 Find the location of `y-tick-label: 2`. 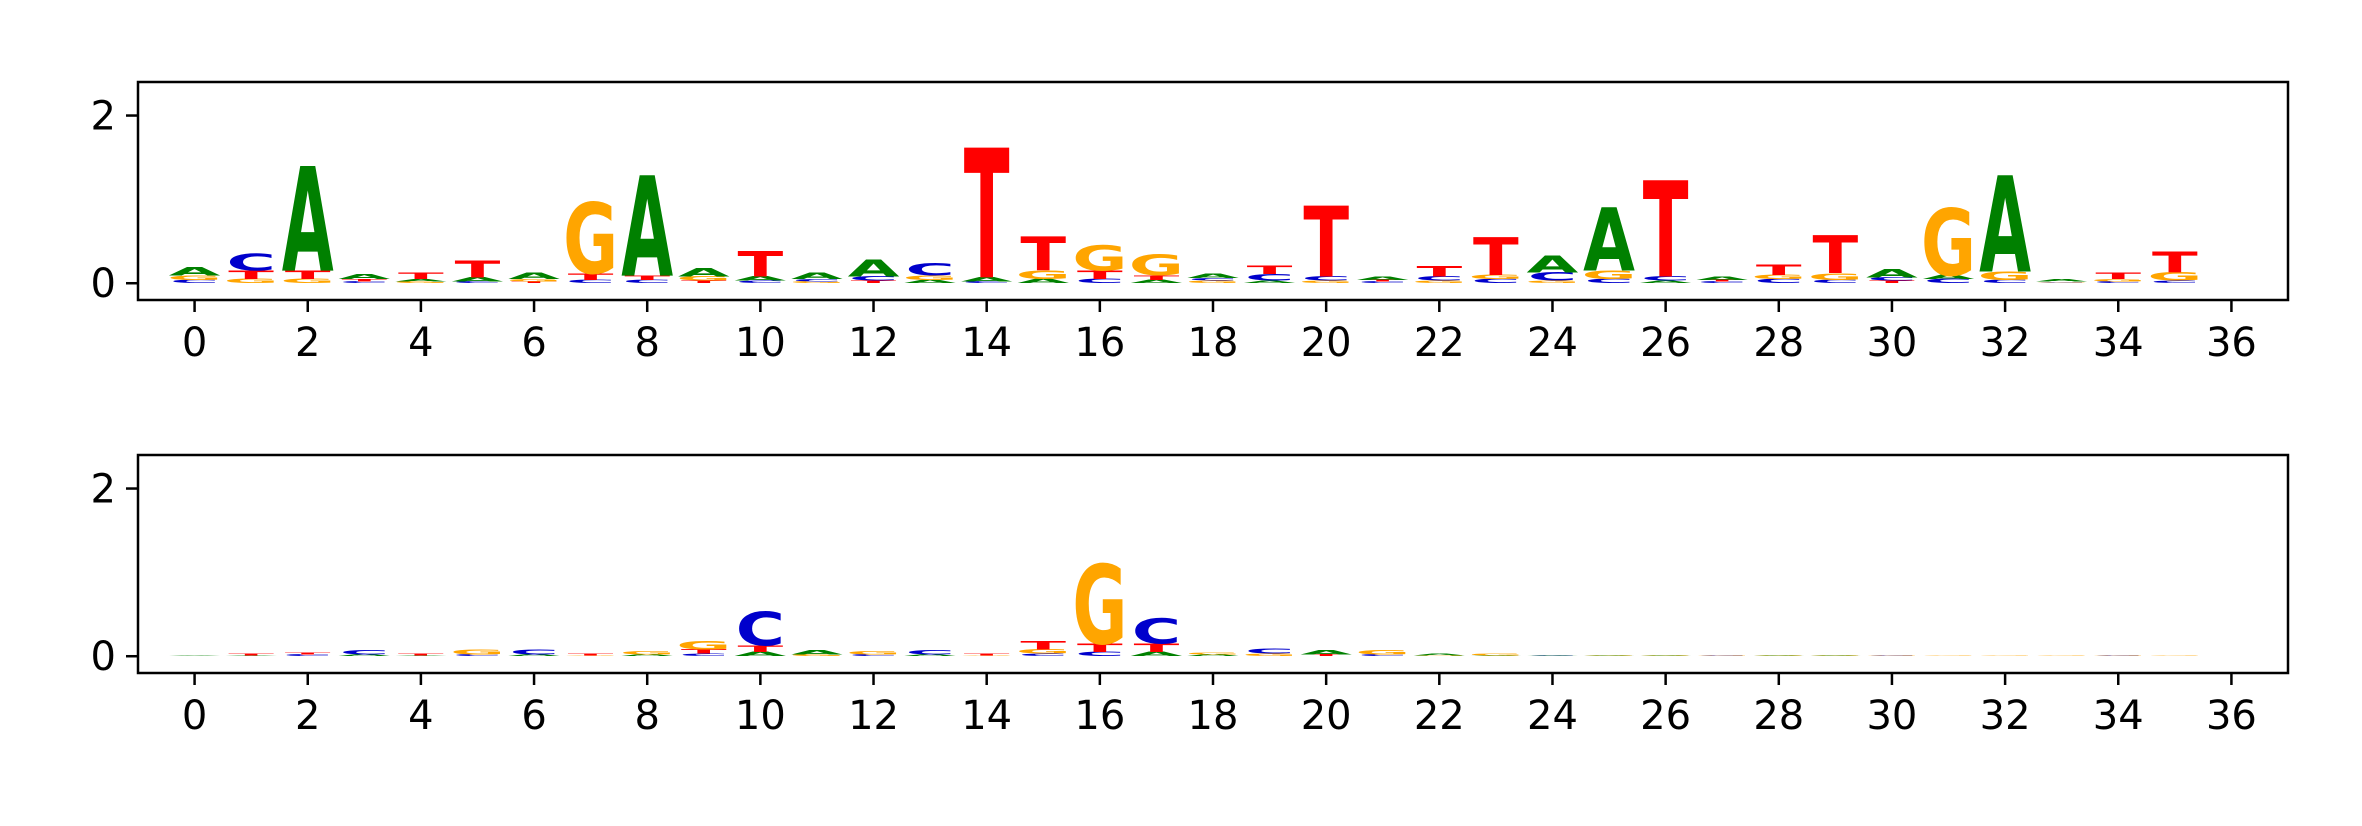

y-tick-label: 2 is located at coordinates (103, 490).